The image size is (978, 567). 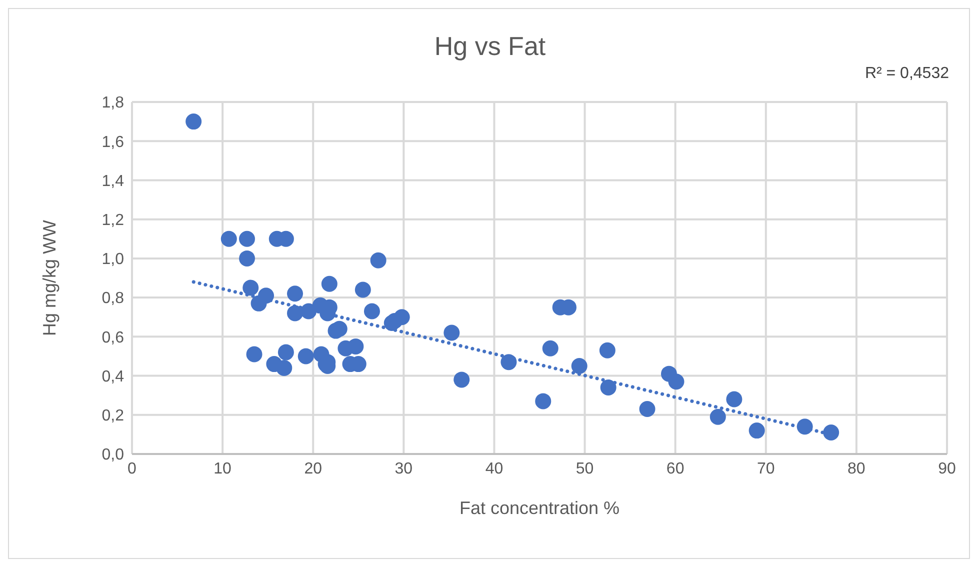 What do you see at coordinates (113, 181) in the screenshot?
I see `y-tick-label: 1,4` at bounding box center [113, 181].